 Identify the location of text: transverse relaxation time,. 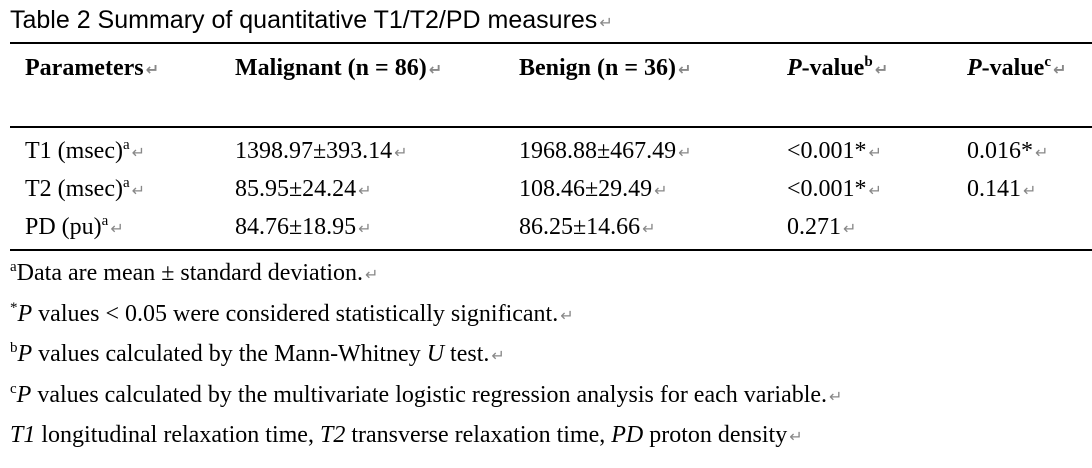
(478, 435).